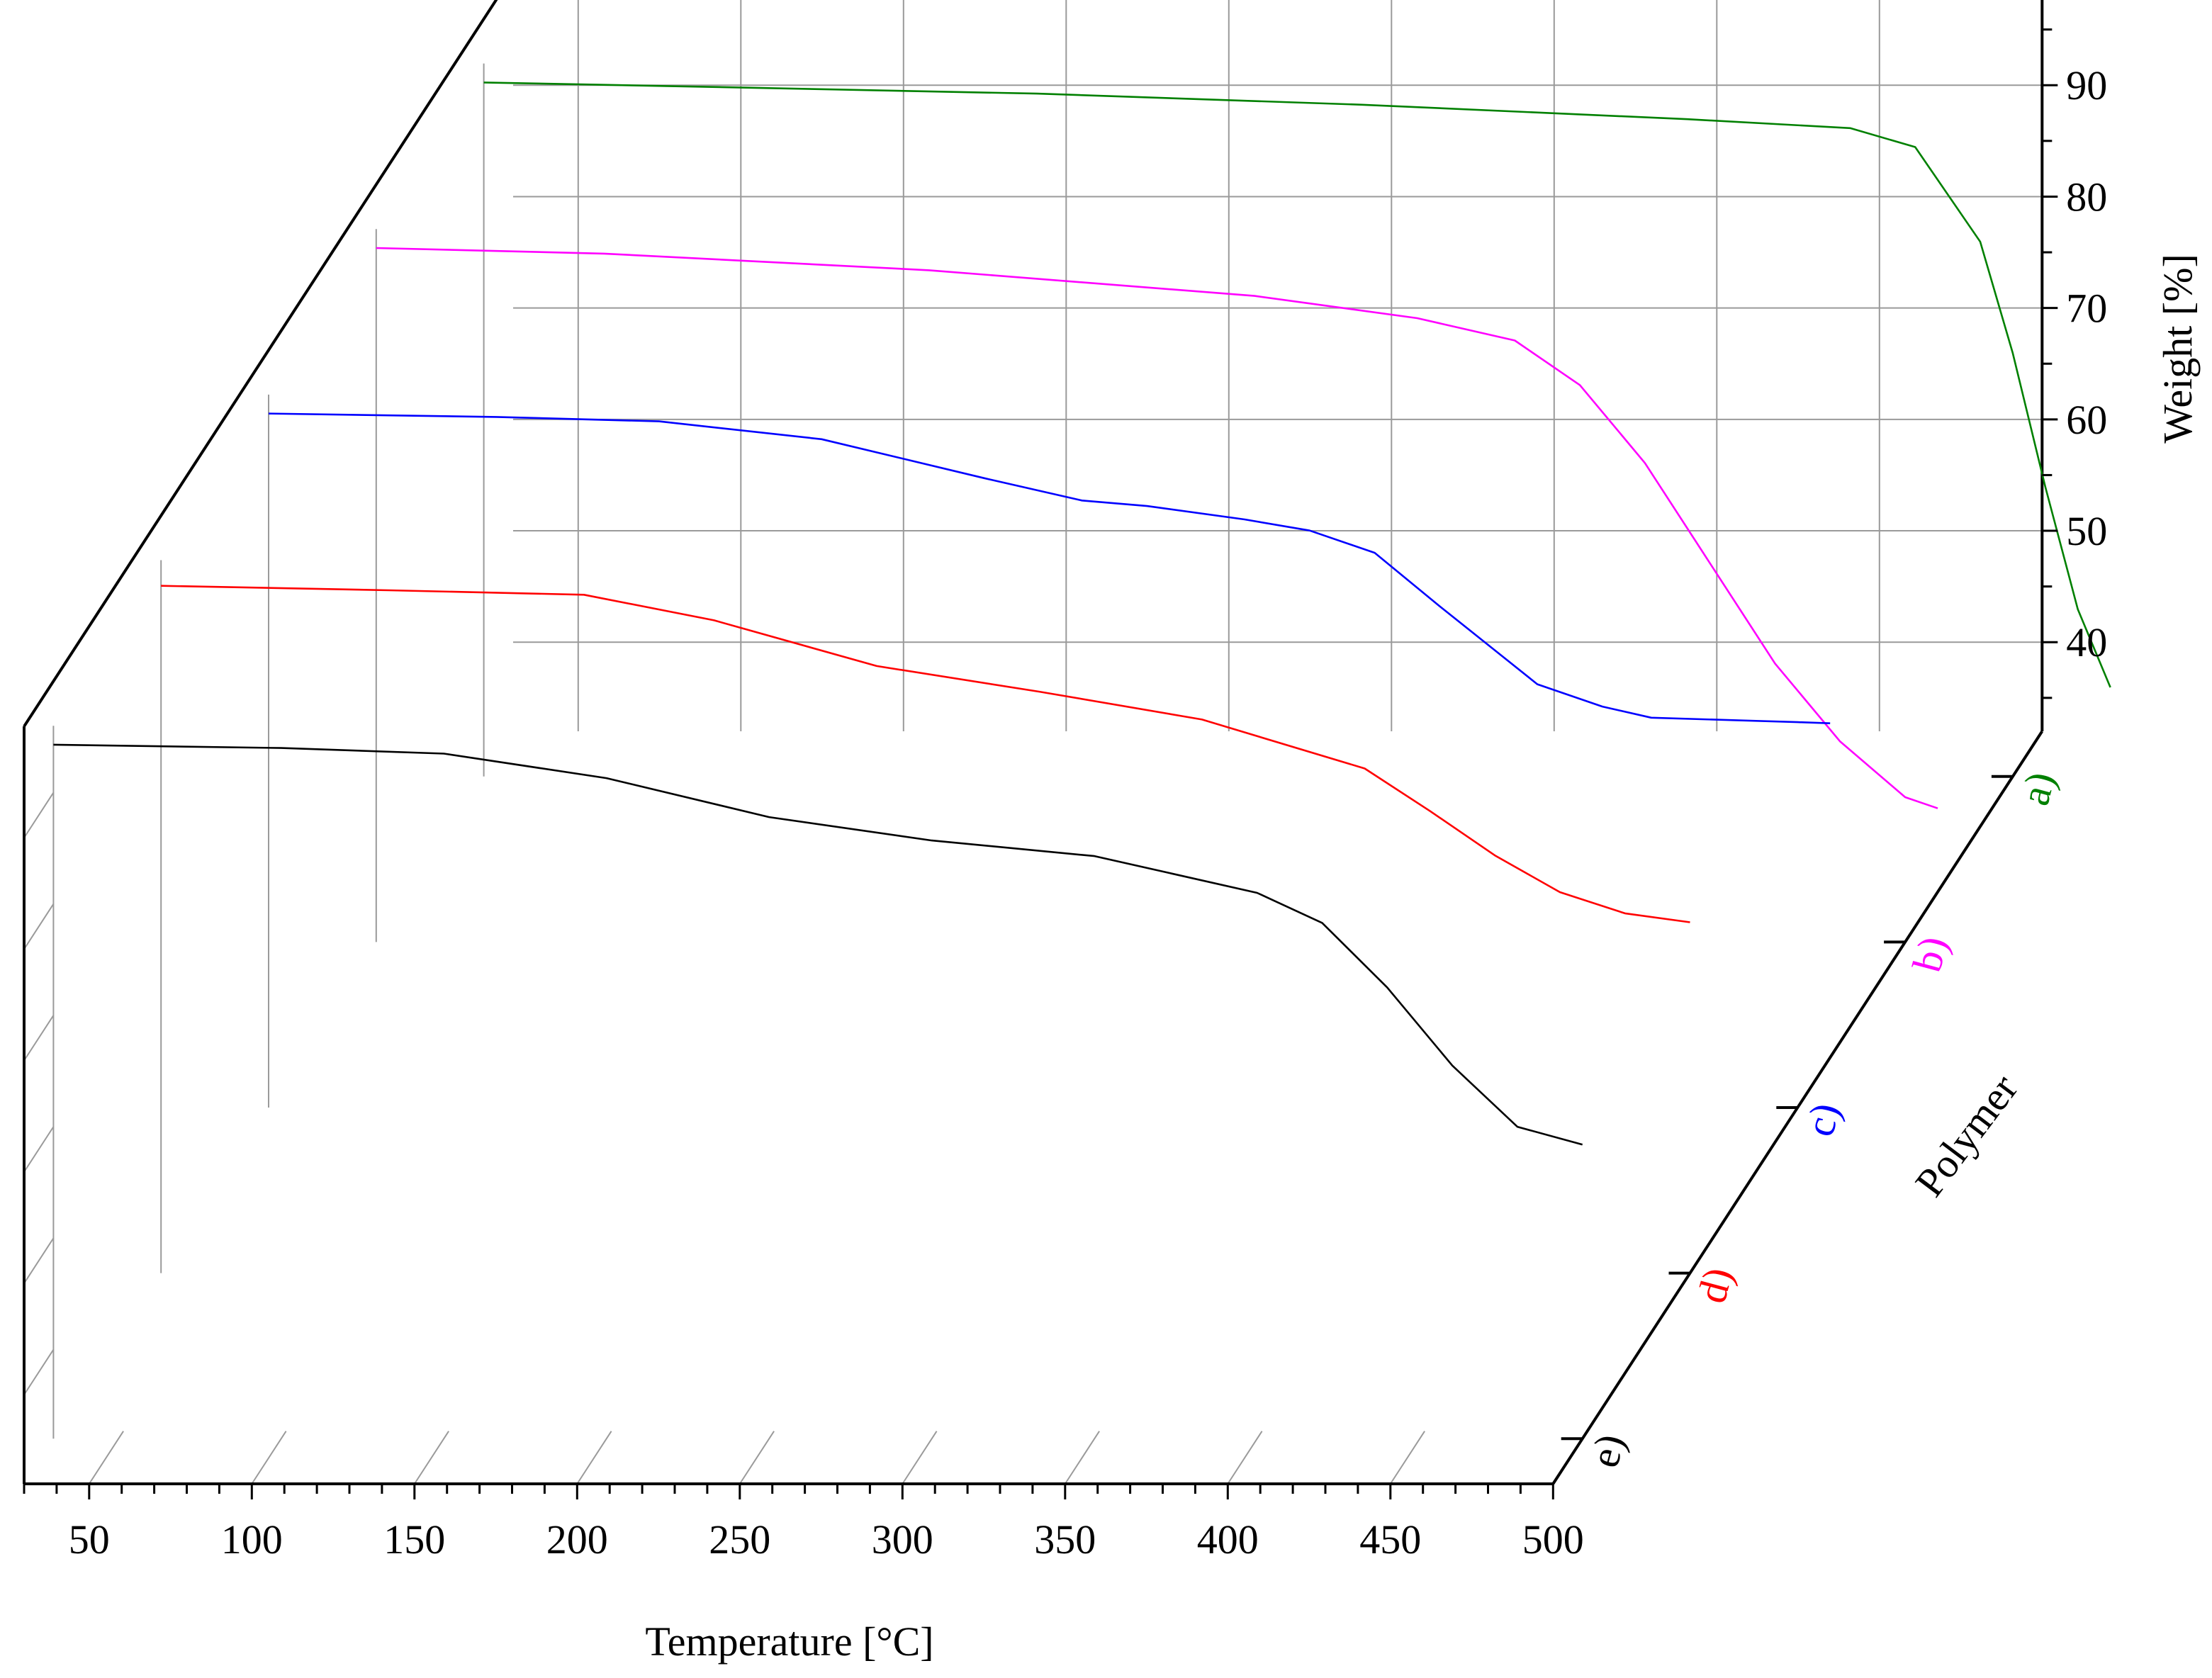 Image resolution: width=2212 pixels, height=1678 pixels. Describe the element at coordinates (925, 754) in the screenshot. I see `series-d-curve` at that location.